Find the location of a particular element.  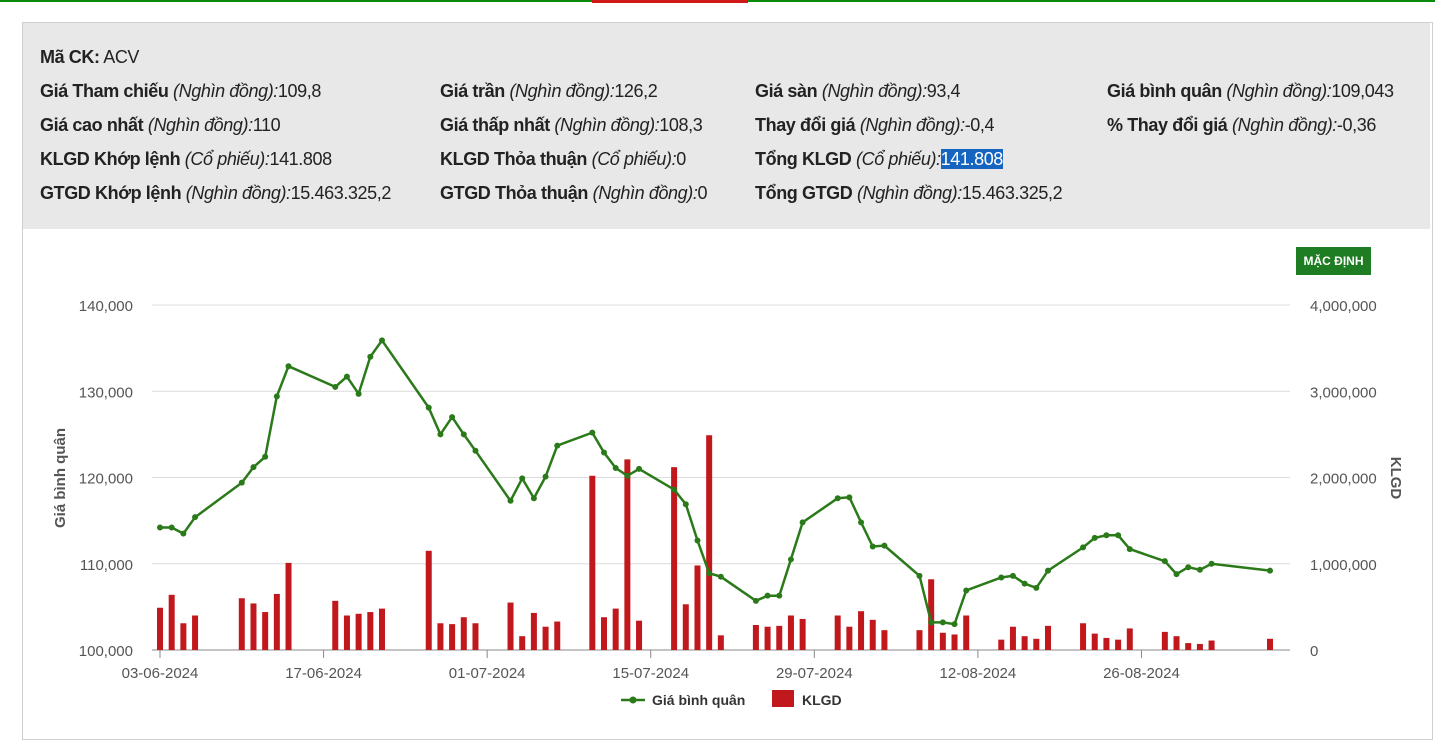

field-price-change: Thay đổi giá (Nghìn đồng):-0,4 is located at coordinates (875, 125).